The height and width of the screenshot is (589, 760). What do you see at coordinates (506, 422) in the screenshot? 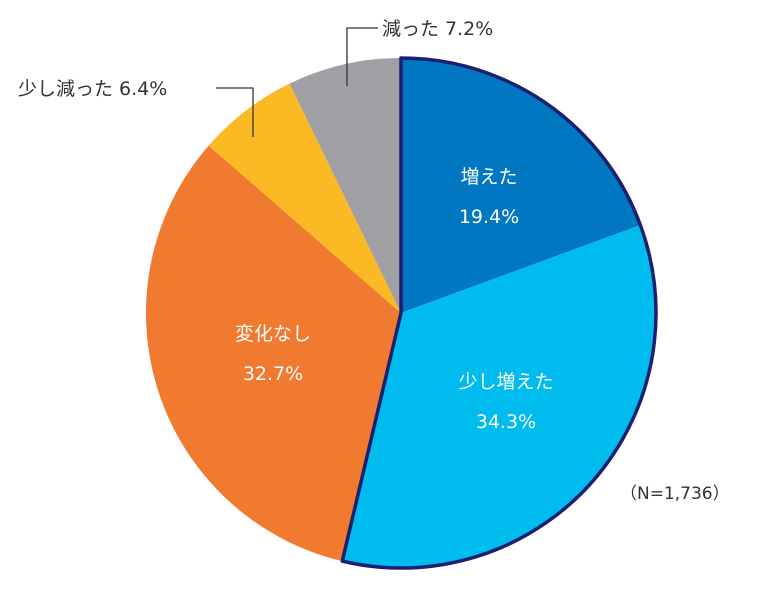
I see `slice-value-label: 34.3%` at bounding box center [506, 422].